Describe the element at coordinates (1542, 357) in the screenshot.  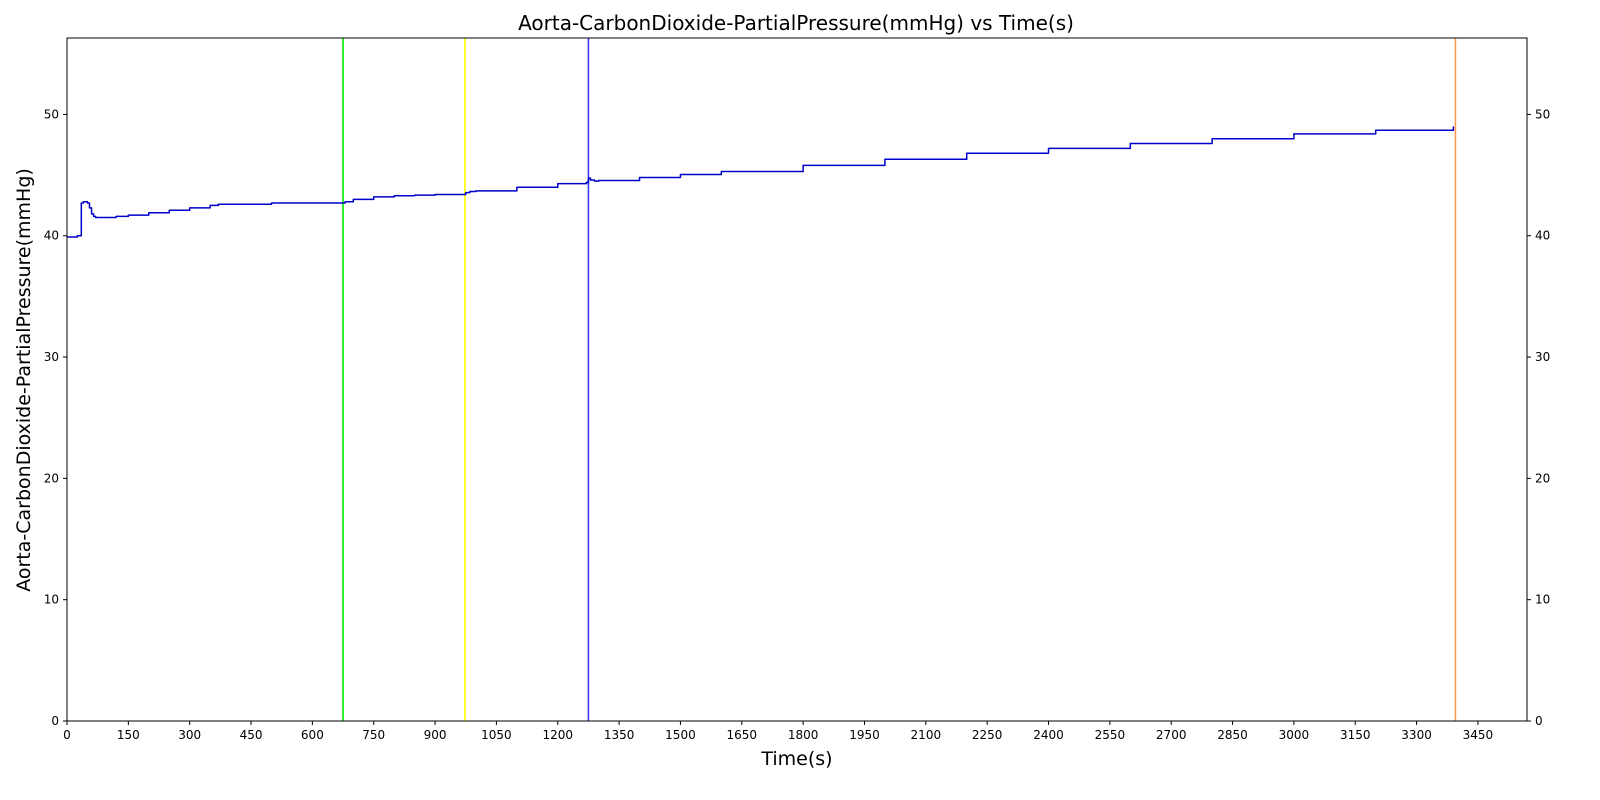
I see `y-tick-label-right: 30` at that location.